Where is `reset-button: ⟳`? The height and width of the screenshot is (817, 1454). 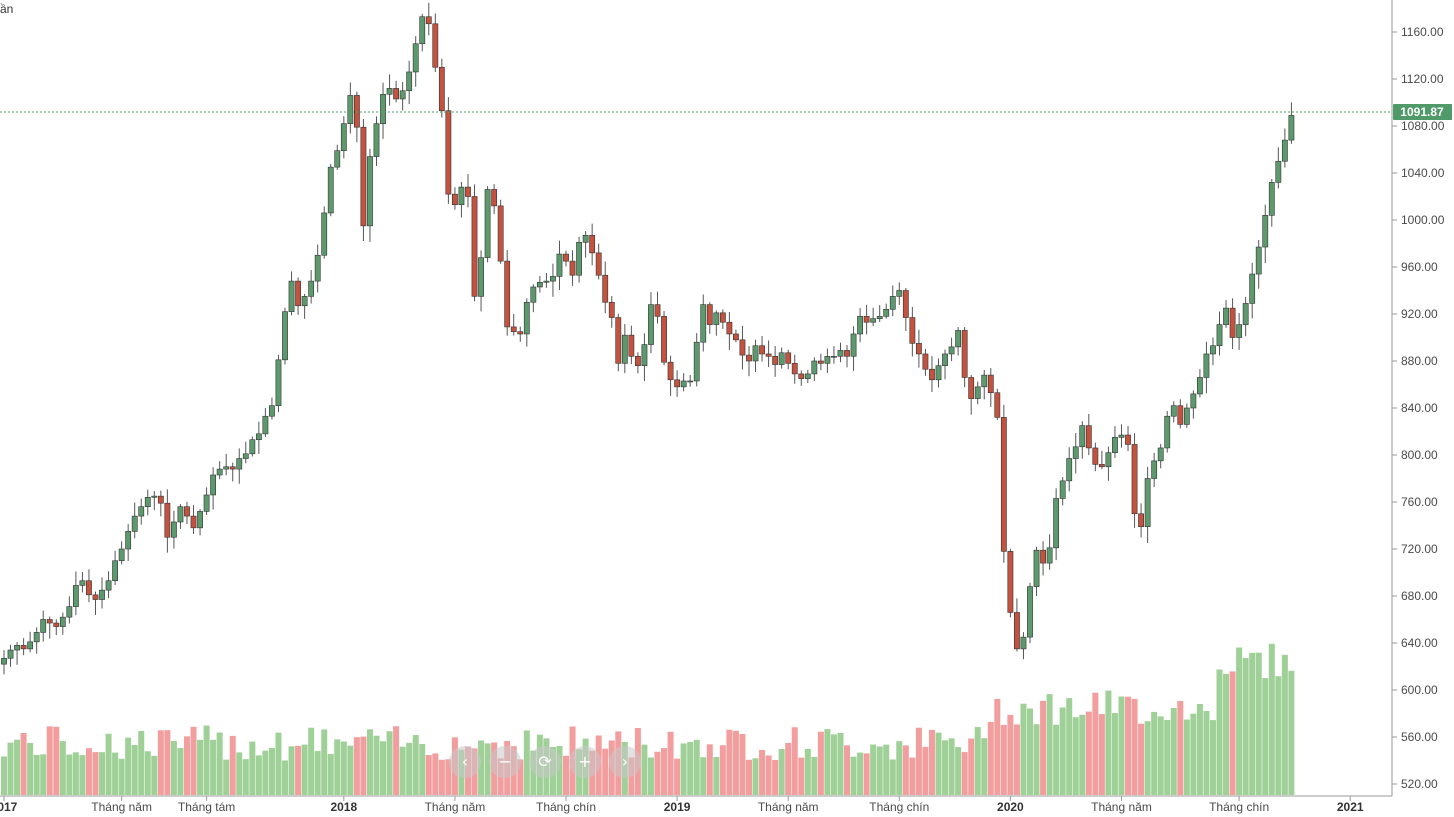 reset-button: ⟳ is located at coordinates (545, 762).